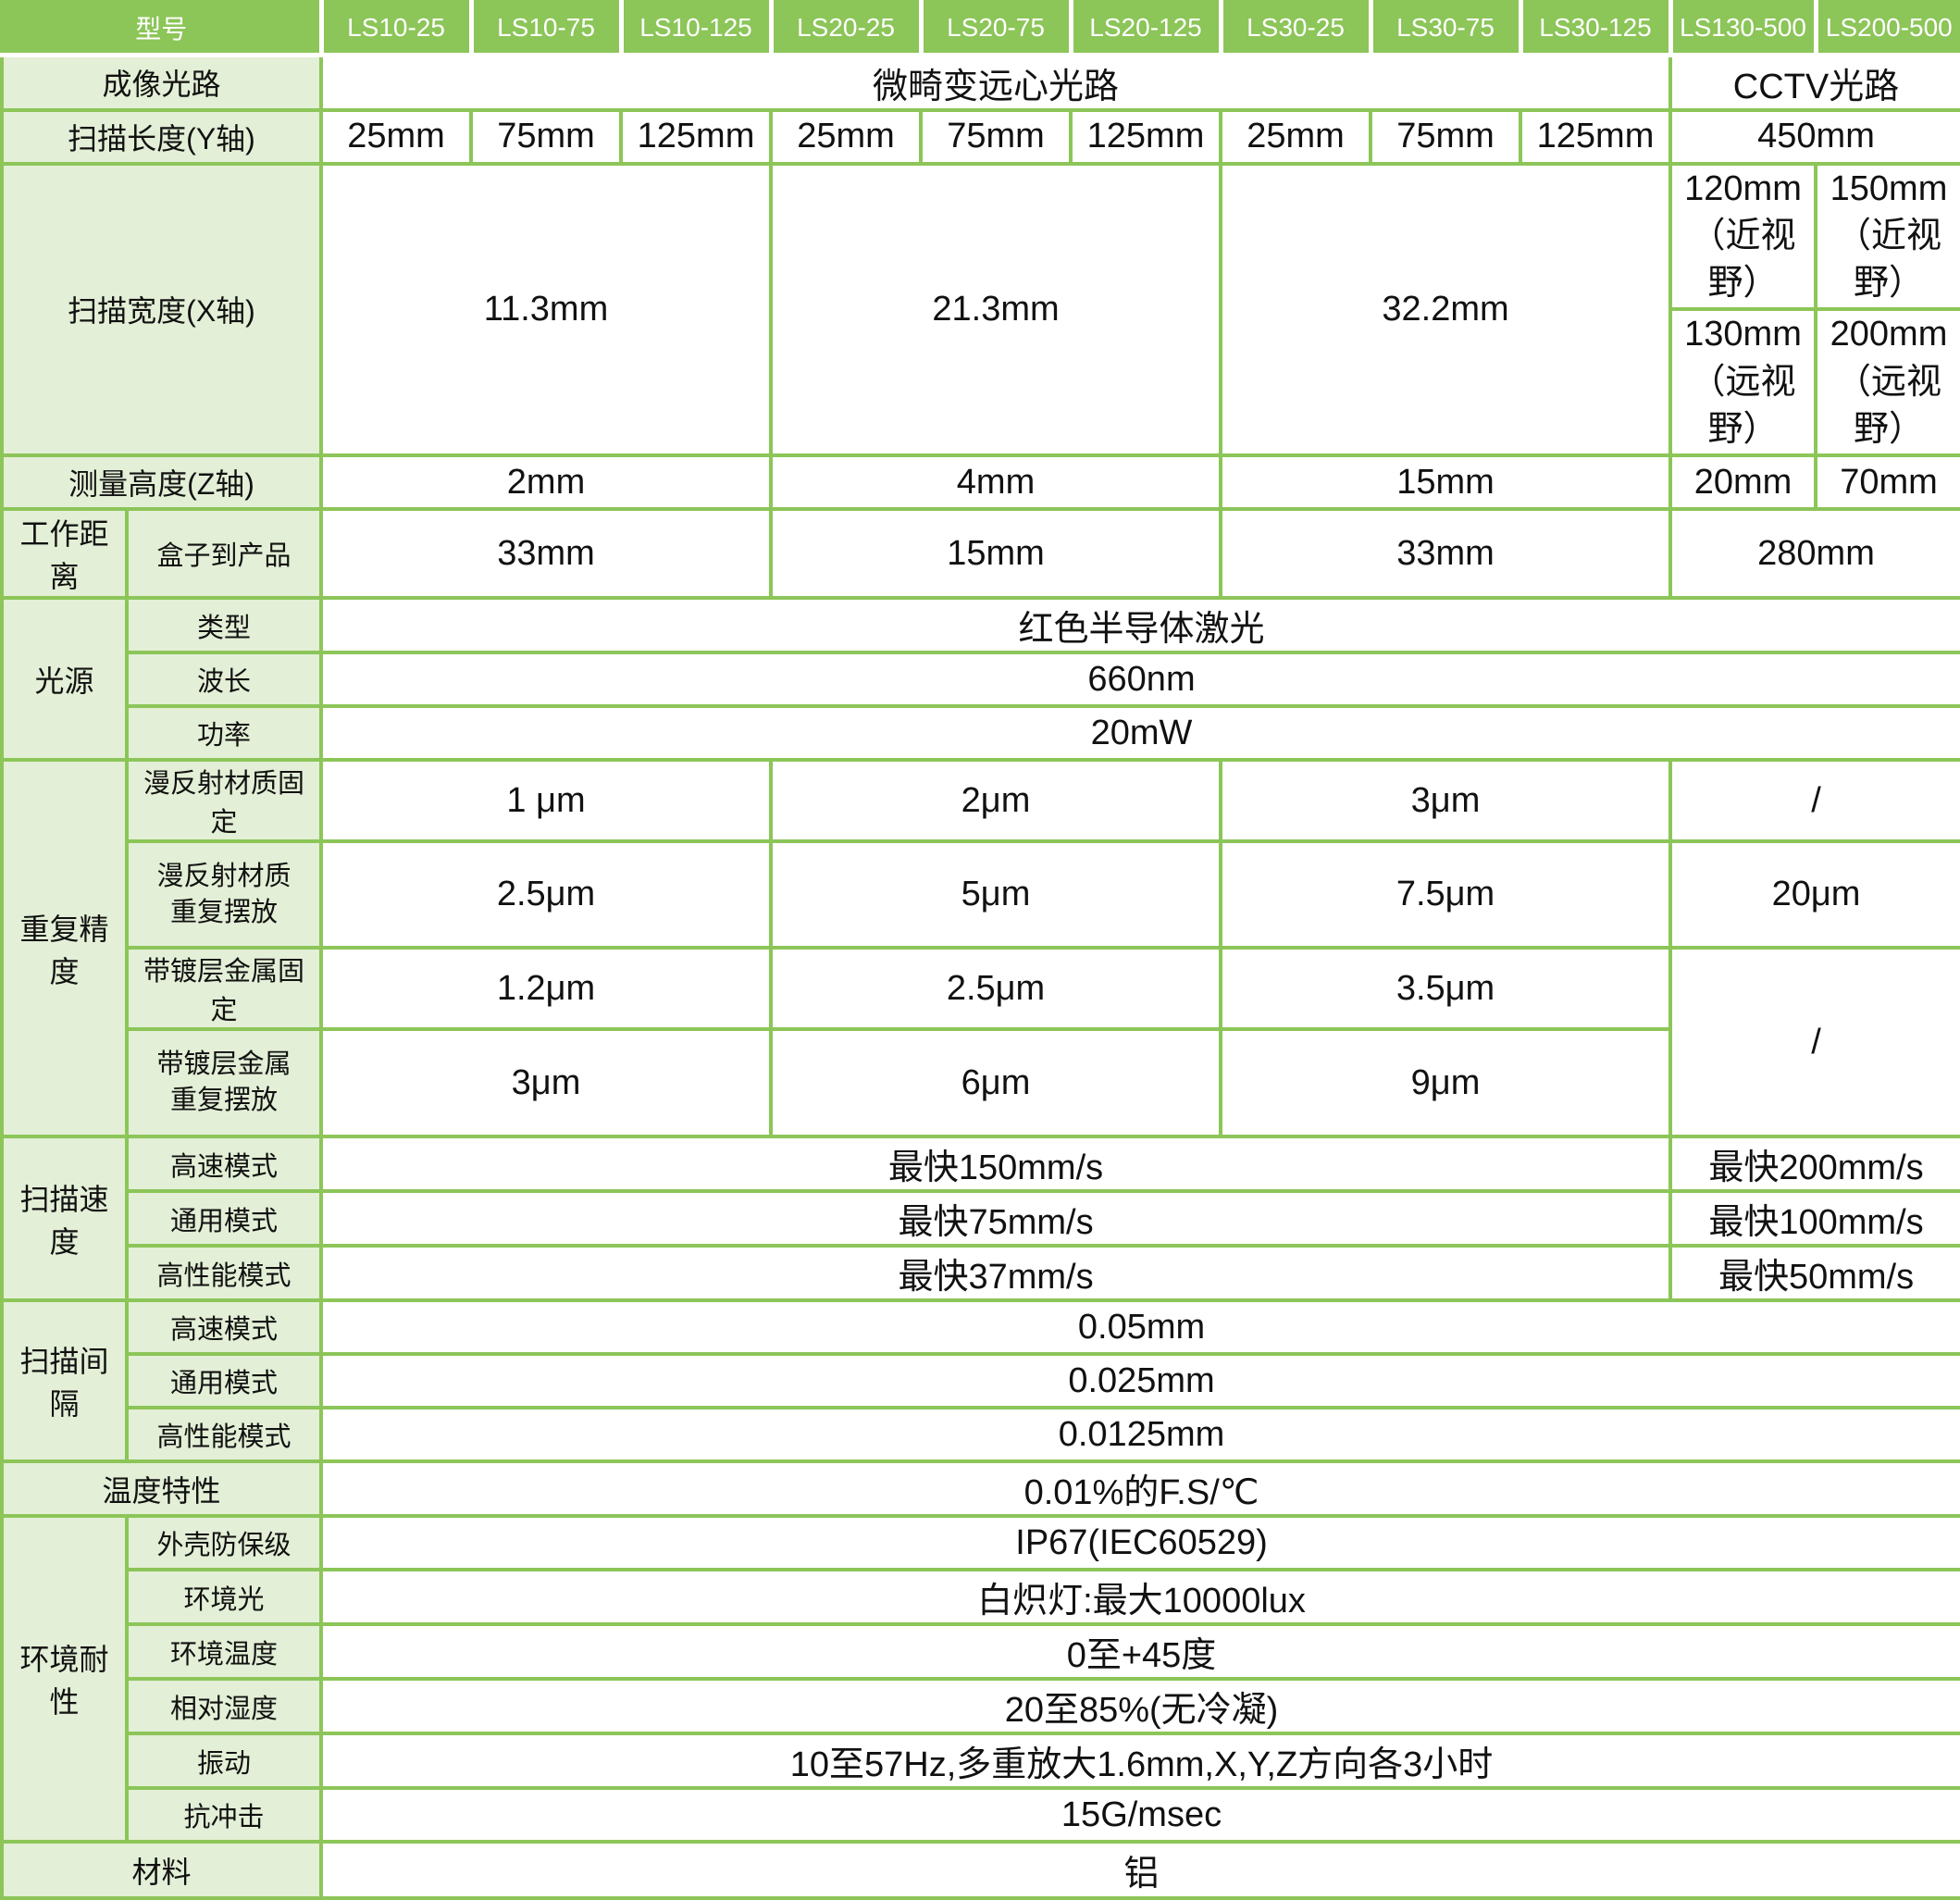 The height and width of the screenshot is (1900, 1960). Describe the element at coordinates (1887, 483) in the screenshot. I see `measure-height-cell: 70mm` at that location.